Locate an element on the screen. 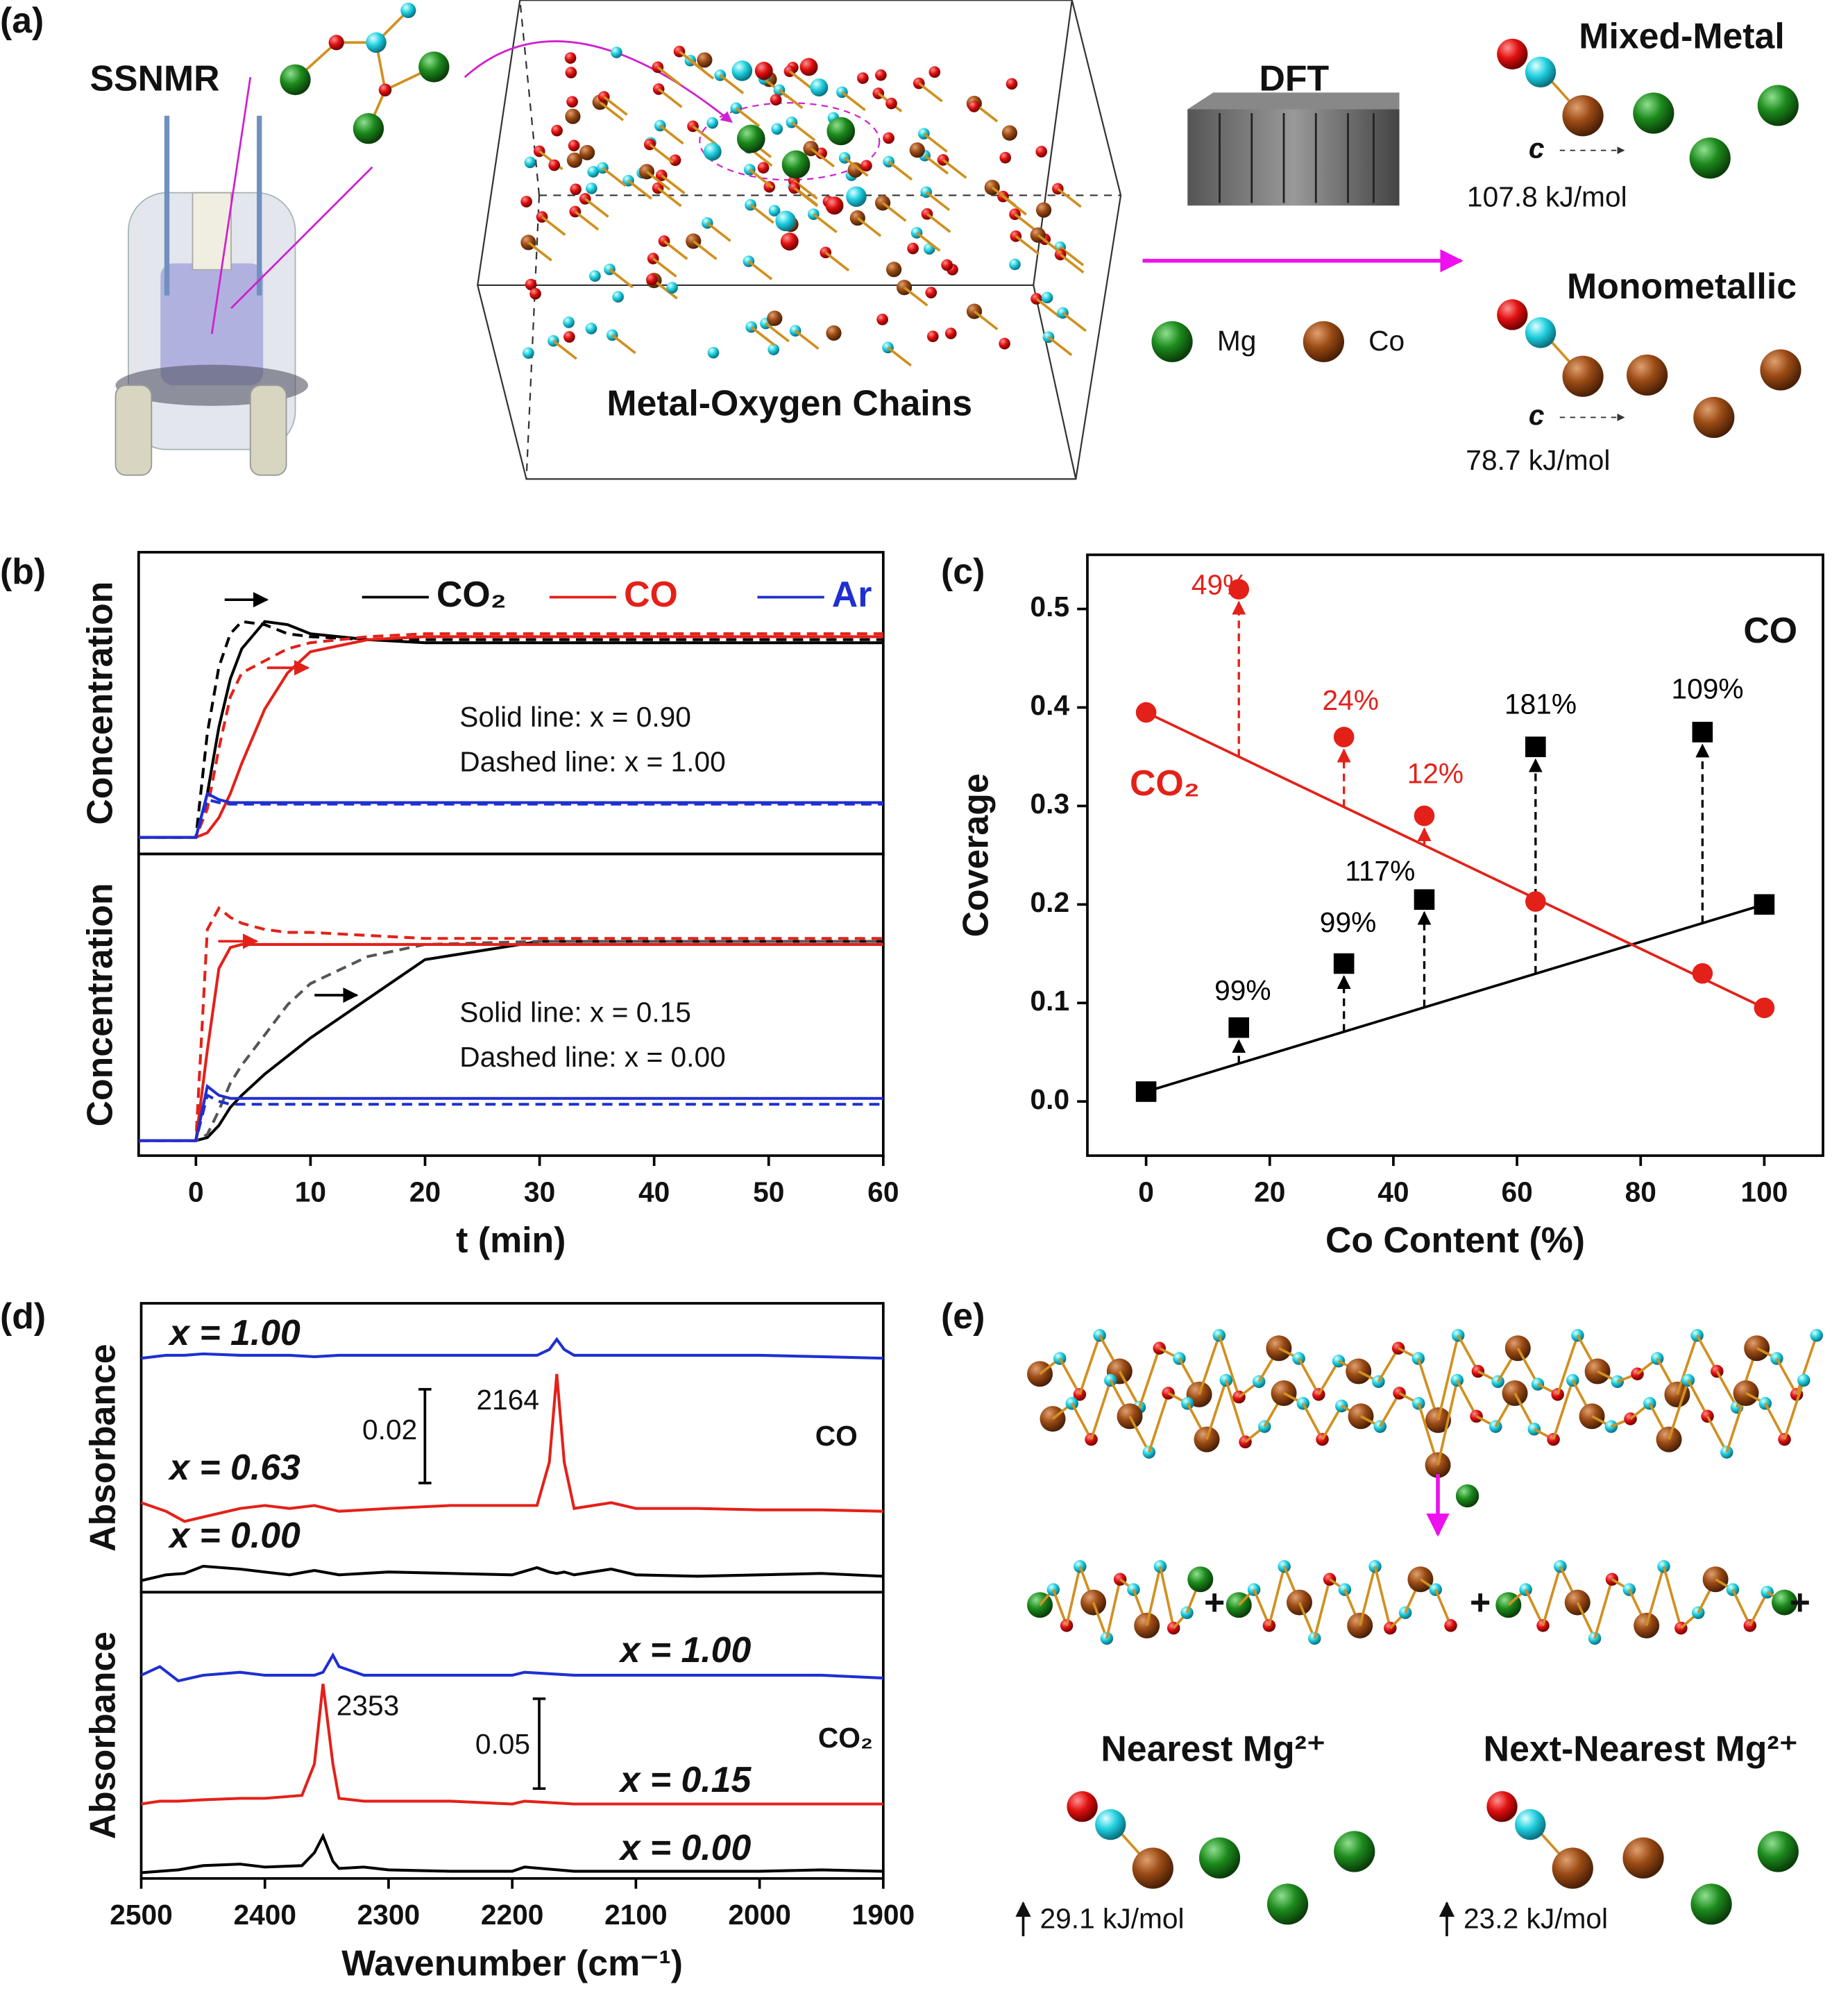 Image resolution: width=1832 pixels, height=2016 pixels. series-label: x = 0.63 is located at coordinates (233, 1467).